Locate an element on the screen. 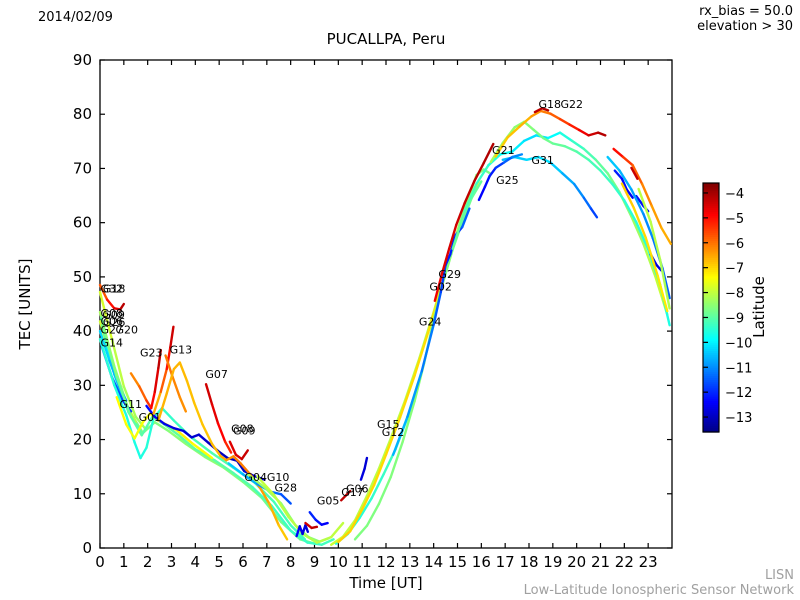 The height and width of the screenshot is (600, 800). x-tick-label: 7 is located at coordinates (267, 562).